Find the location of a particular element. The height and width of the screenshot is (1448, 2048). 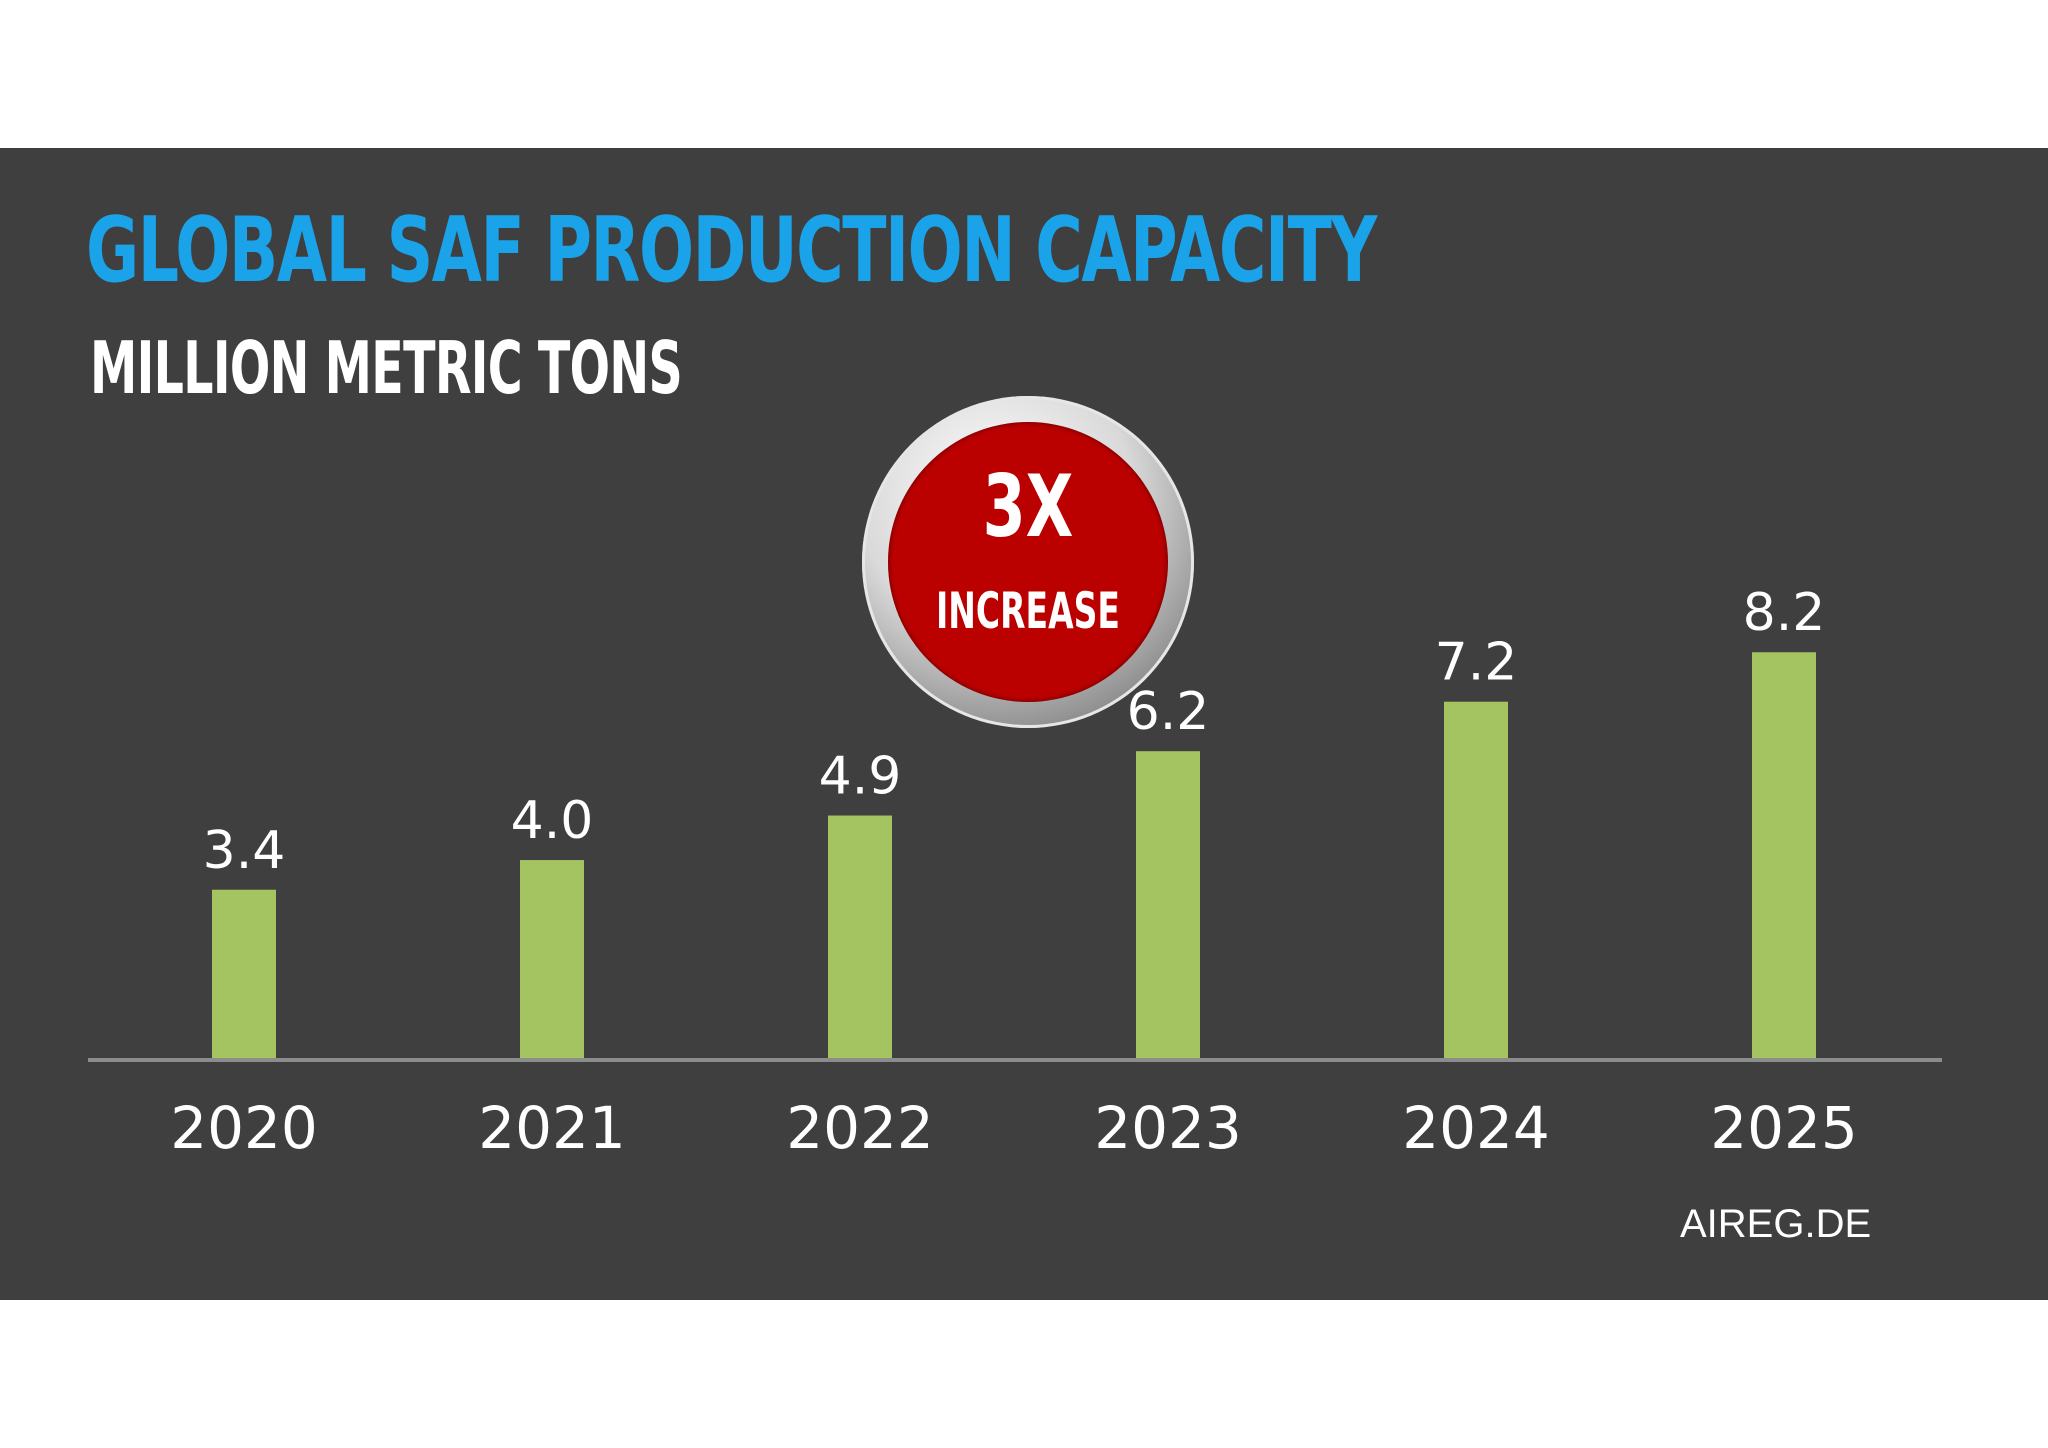

data-label-2020: 3.4 is located at coordinates (244, 851).